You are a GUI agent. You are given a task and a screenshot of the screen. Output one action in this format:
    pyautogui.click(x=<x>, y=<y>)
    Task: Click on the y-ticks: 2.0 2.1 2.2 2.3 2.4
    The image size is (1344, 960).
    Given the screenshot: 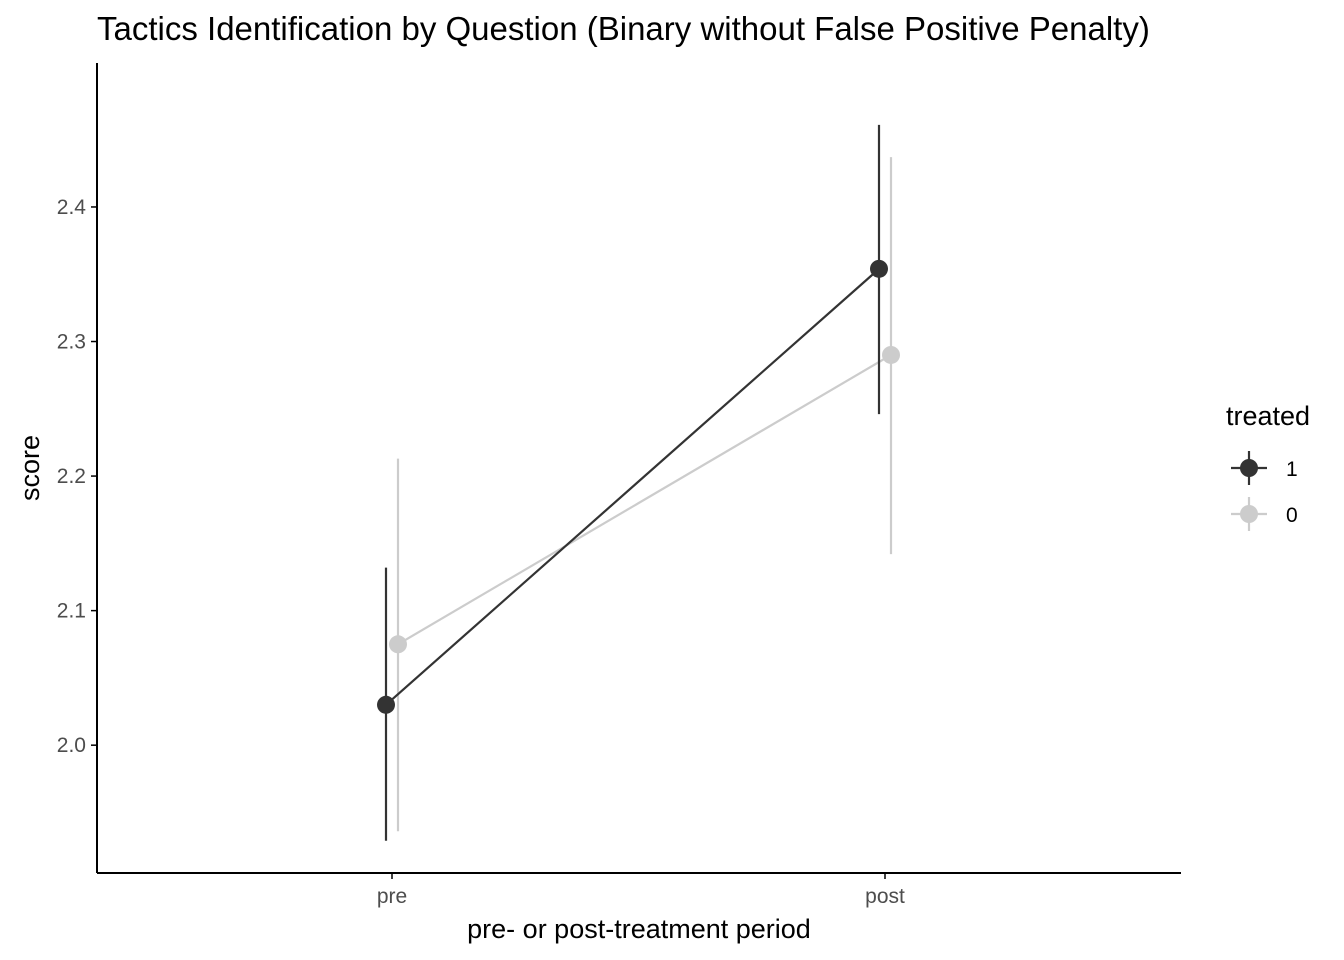 What is the action you would take?
    pyautogui.click(x=77, y=476)
    